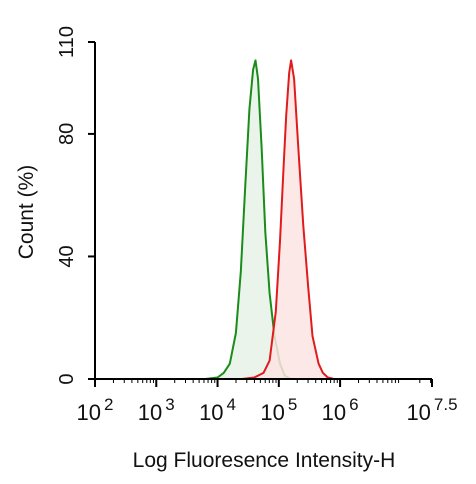 The width and height of the screenshot is (476, 484). I want to click on x-tick-label: 10 7.5, so click(431, 410).